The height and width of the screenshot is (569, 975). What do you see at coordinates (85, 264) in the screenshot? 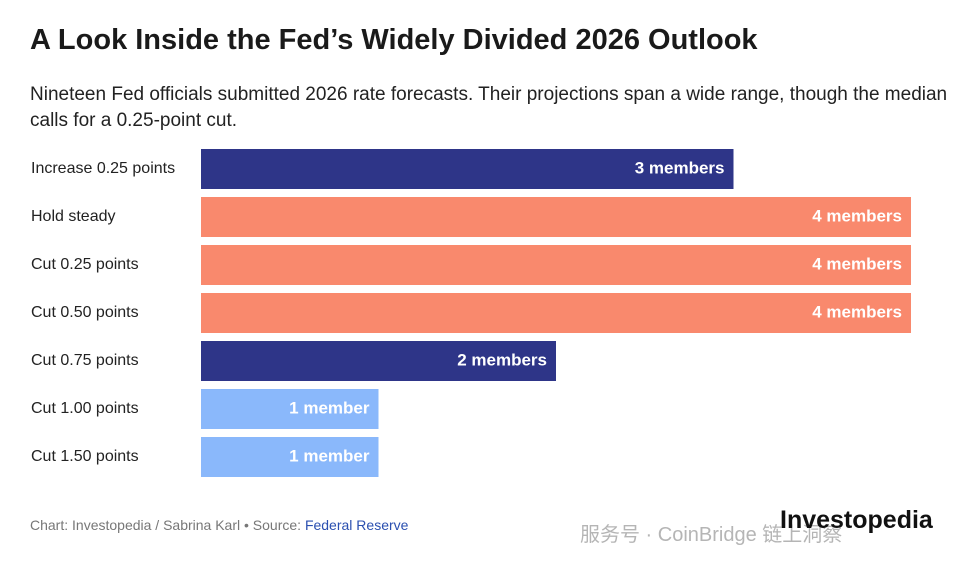
I see `category-label: Cut 0.25 points` at bounding box center [85, 264].